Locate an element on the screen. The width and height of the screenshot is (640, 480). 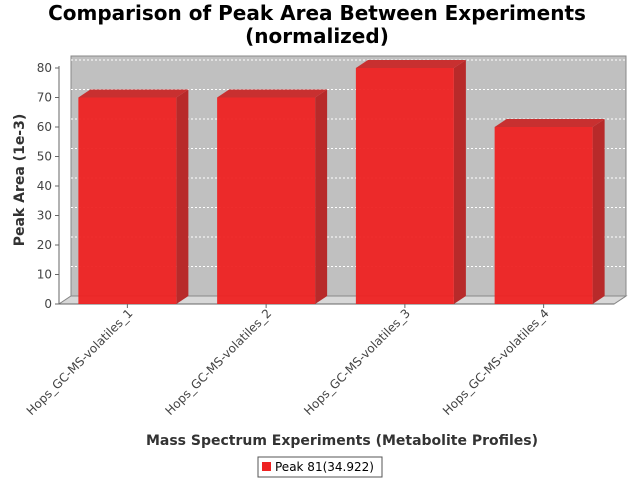
chart-subtitle: (normalized) is located at coordinates (317, 36).